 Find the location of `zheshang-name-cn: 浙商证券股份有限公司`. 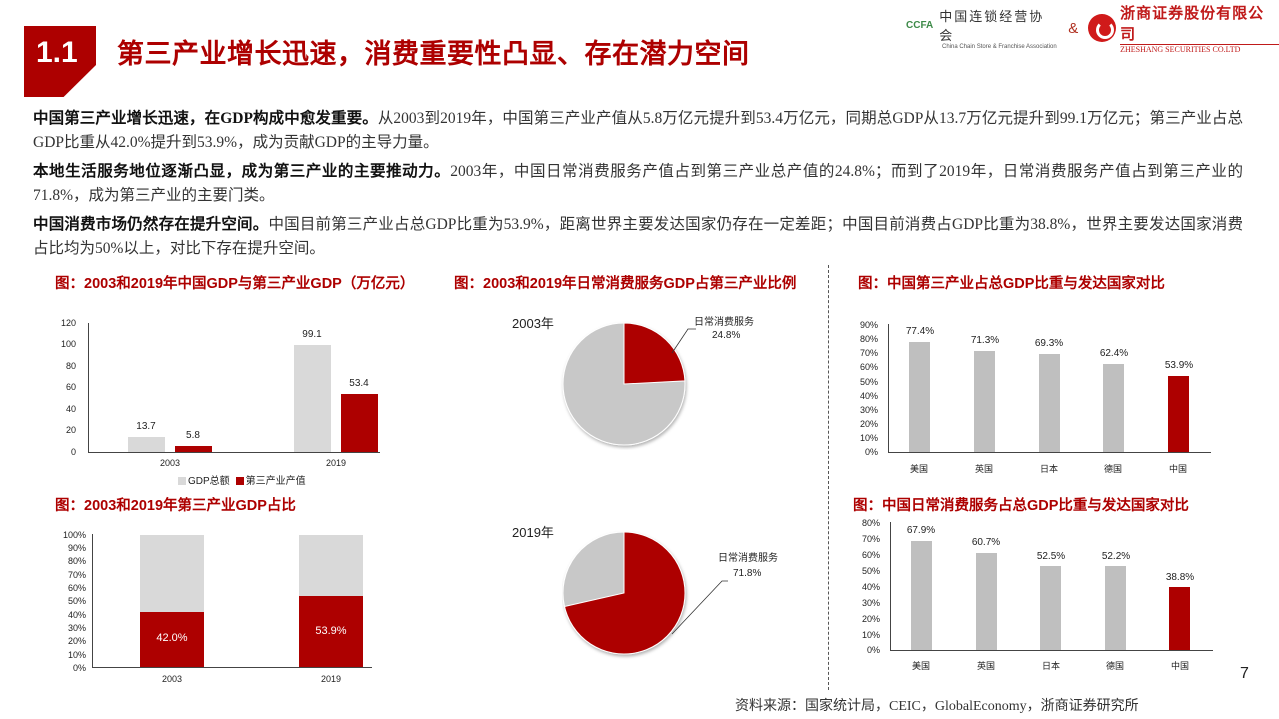

zheshang-name-cn: 浙商证券股份有限公司 is located at coordinates (1199, 23).